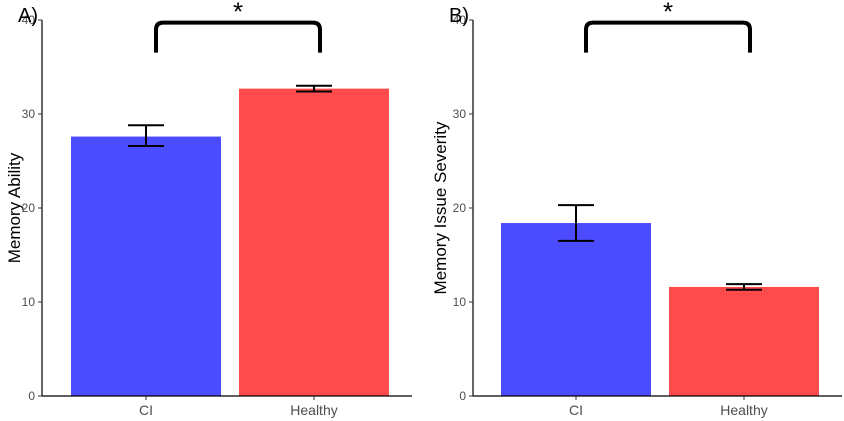  What do you see at coordinates (14, 207) in the screenshot?
I see `y-axis-title: Memory Ability` at bounding box center [14, 207].